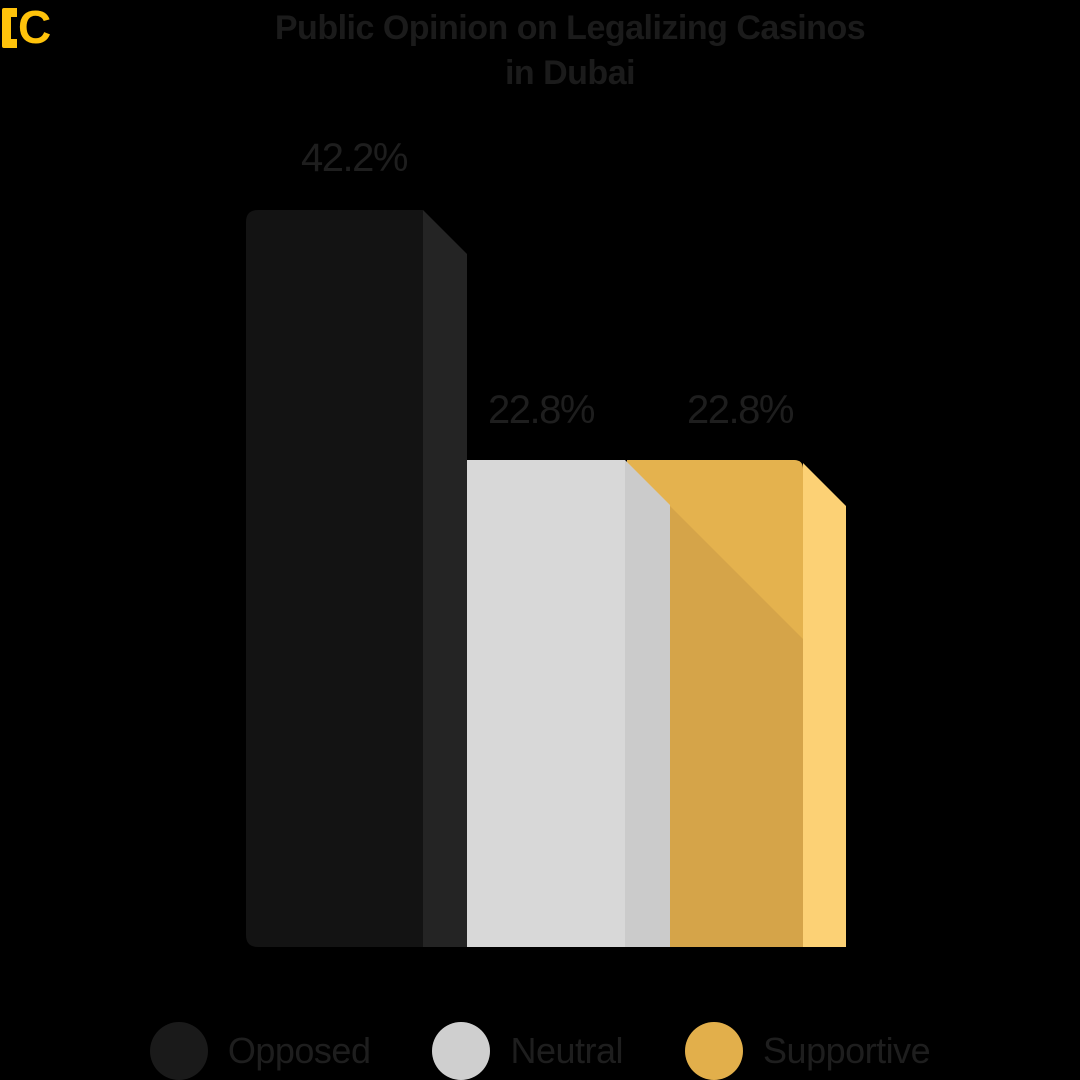  I want to click on value-label-supportive: 22.8%, so click(740, 410).